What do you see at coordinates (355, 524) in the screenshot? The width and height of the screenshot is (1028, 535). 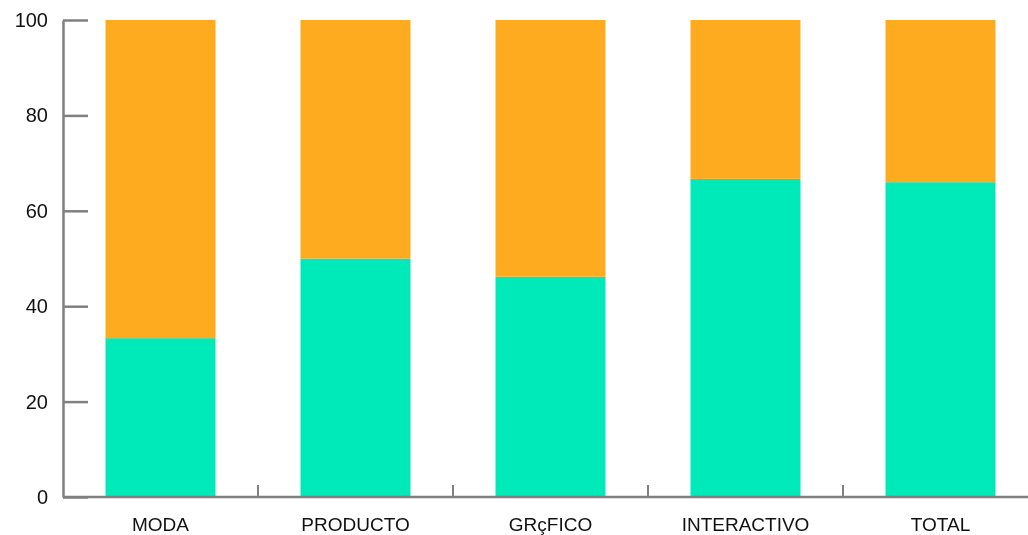 I see `x-tick-label: PRODUCTO` at bounding box center [355, 524].